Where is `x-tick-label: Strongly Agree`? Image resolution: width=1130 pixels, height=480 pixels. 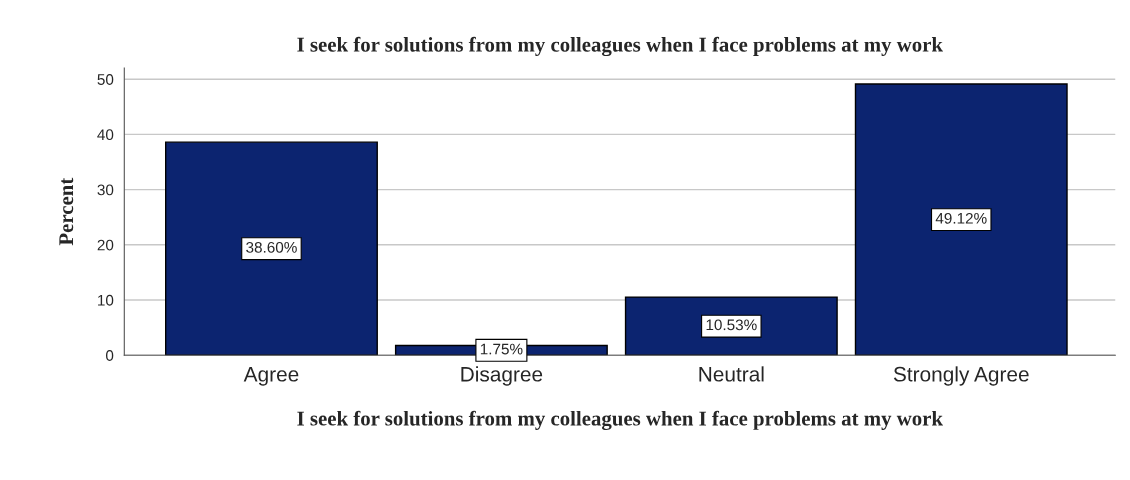
x-tick-label: Strongly Agree is located at coordinates (961, 376).